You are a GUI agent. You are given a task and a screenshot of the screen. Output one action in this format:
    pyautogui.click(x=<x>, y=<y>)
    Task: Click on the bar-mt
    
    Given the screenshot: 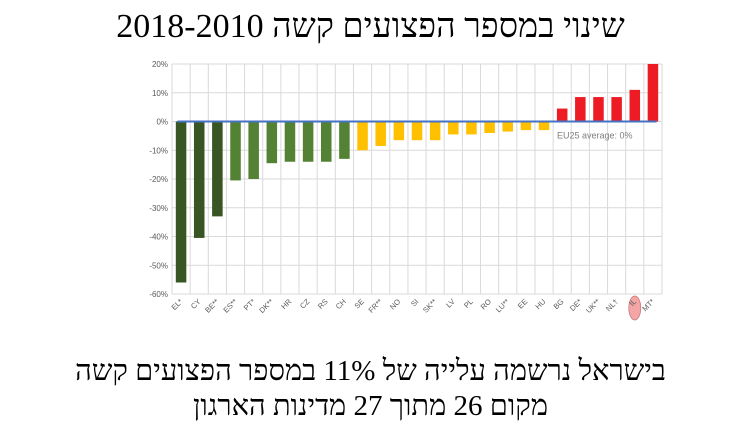 What is the action you would take?
    pyautogui.click(x=653, y=93)
    